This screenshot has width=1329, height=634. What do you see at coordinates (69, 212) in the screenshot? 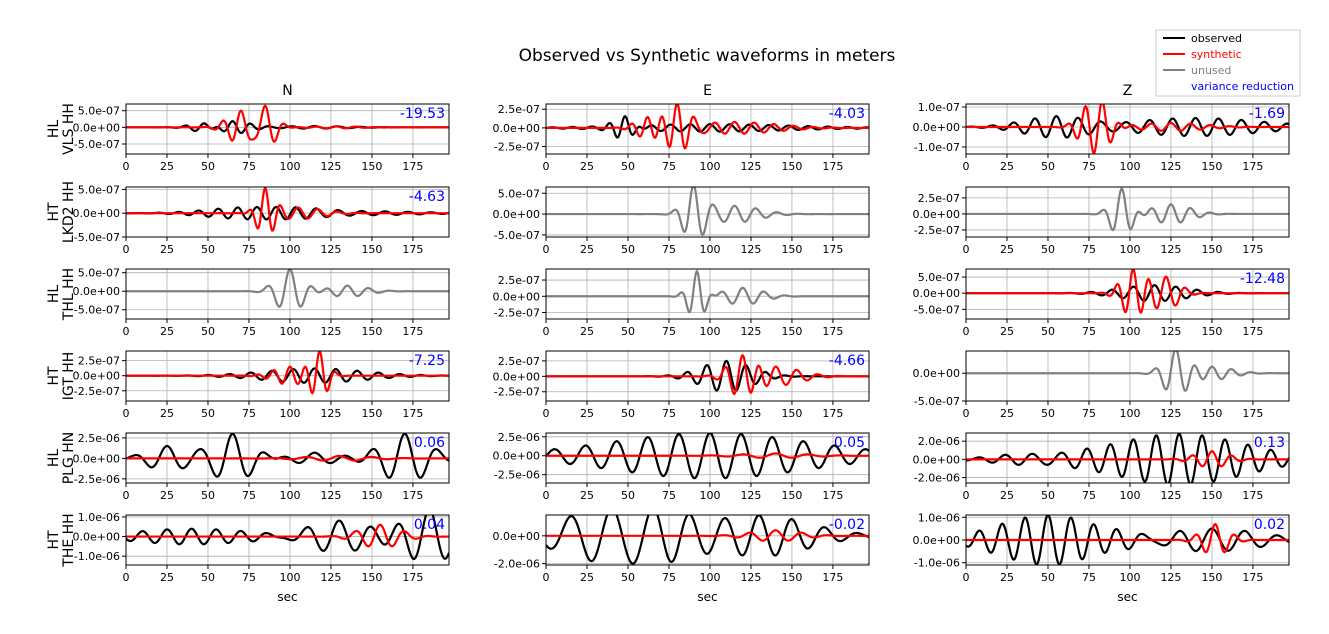
I see `row-station-label: LKD2 HH` at bounding box center [69, 212].